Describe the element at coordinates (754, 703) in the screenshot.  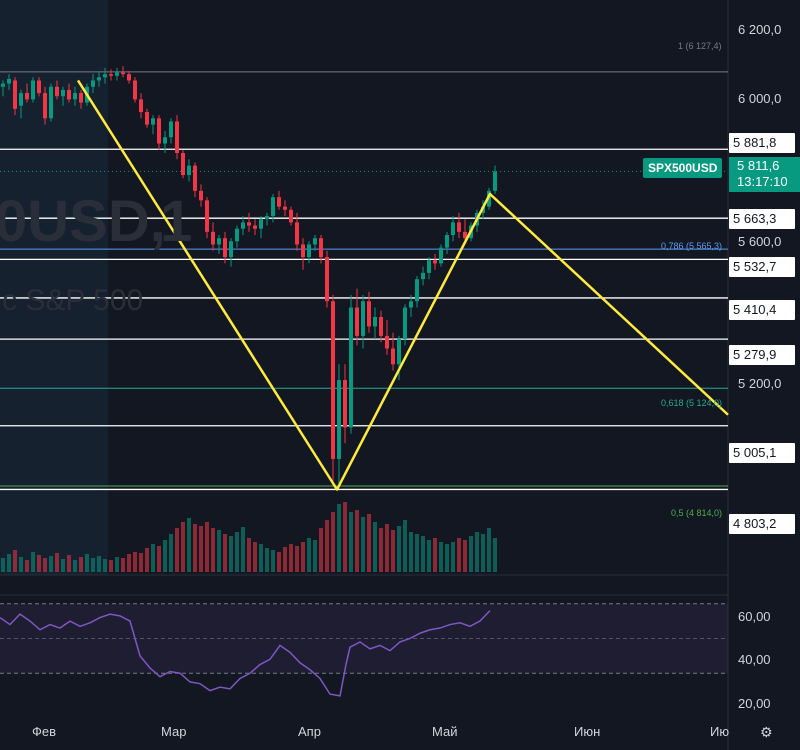
I see `rsi-tick-20: 20,00` at that location.